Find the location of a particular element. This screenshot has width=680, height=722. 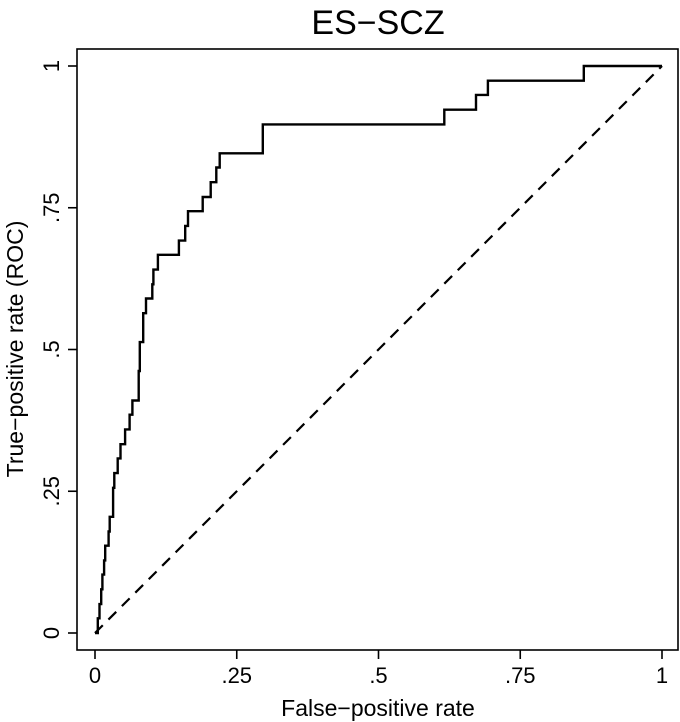

x-axis: 0 .25 .5 .75 1 is located at coordinates (378, 669).